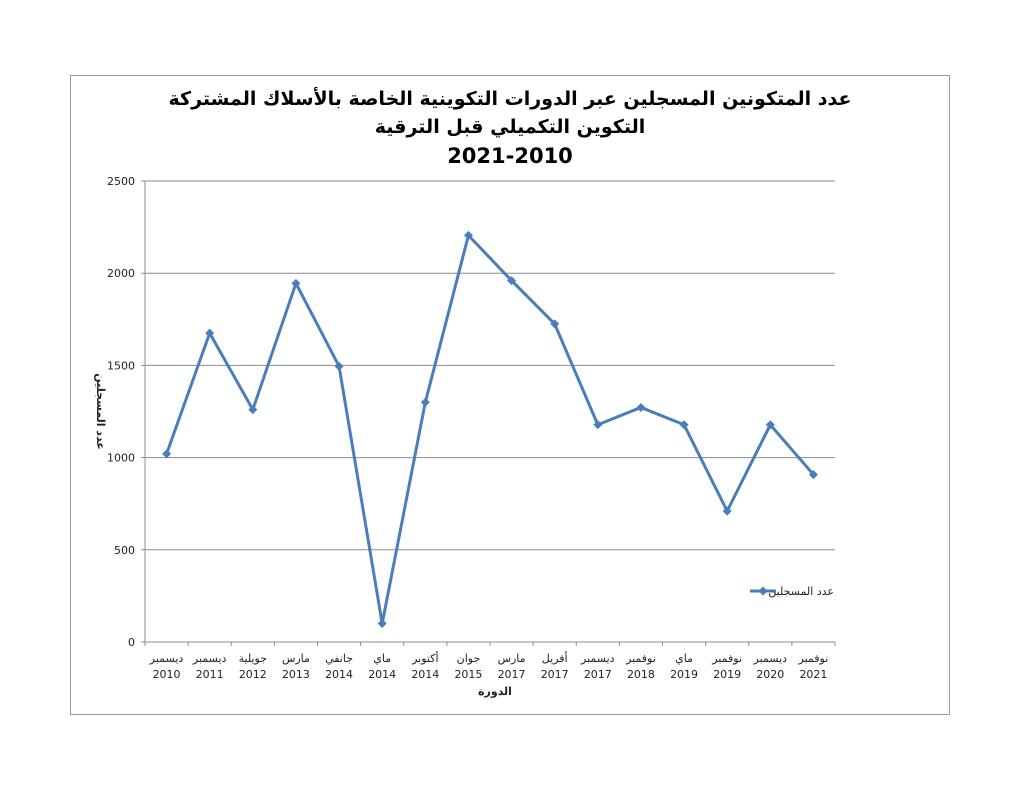  What do you see at coordinates (100, 411) in the screenshot?
I see `y-axis-title: عدد المسجلين` at bounding box center [100, 411].